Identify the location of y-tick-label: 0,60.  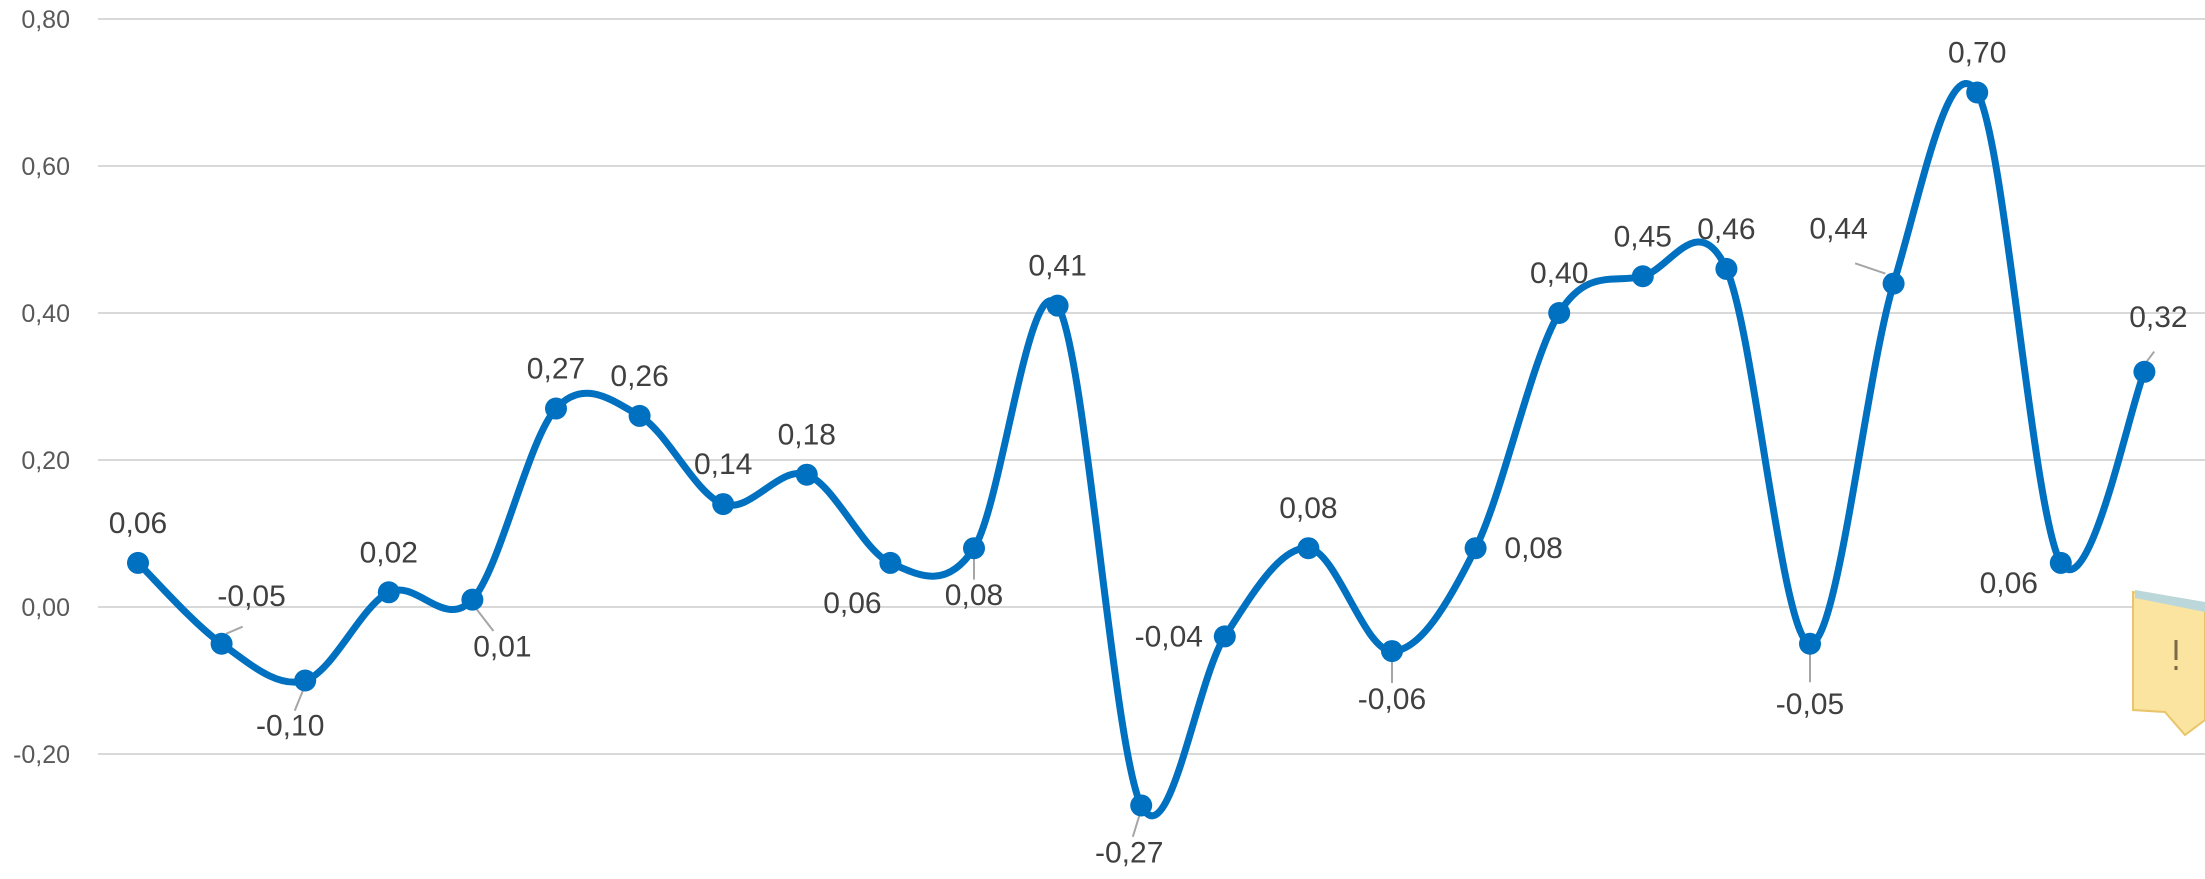
(45, 167).